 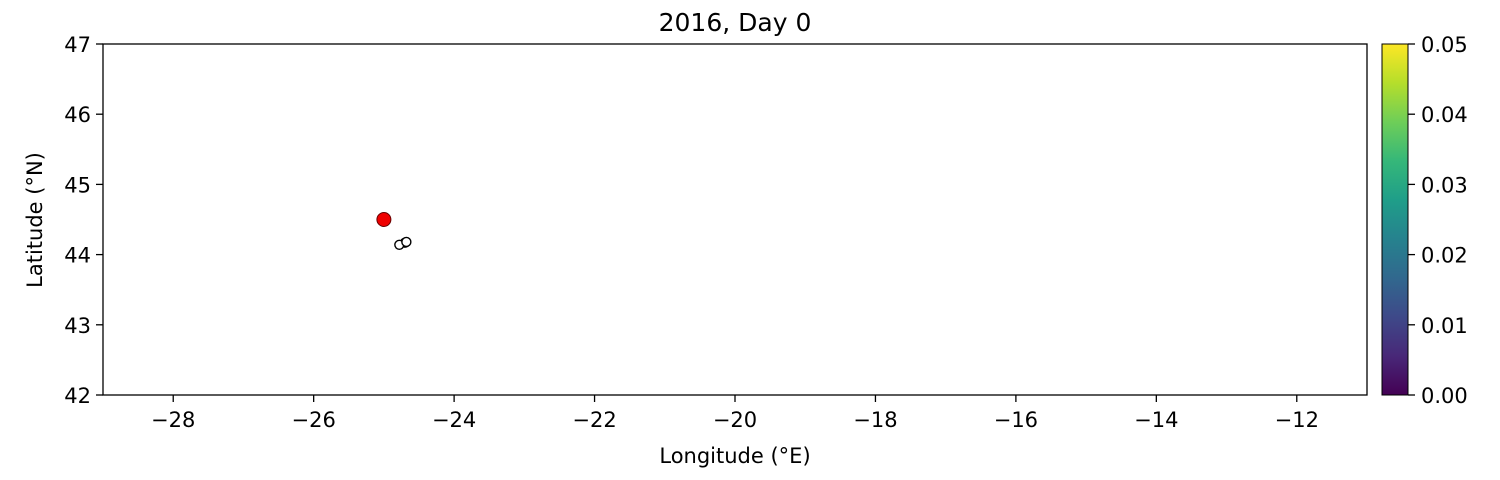 What do you see at coordinates (1016, 420) in the screenshot?
I see `x-tick-label: −16` at bounding box center [1016, 420].